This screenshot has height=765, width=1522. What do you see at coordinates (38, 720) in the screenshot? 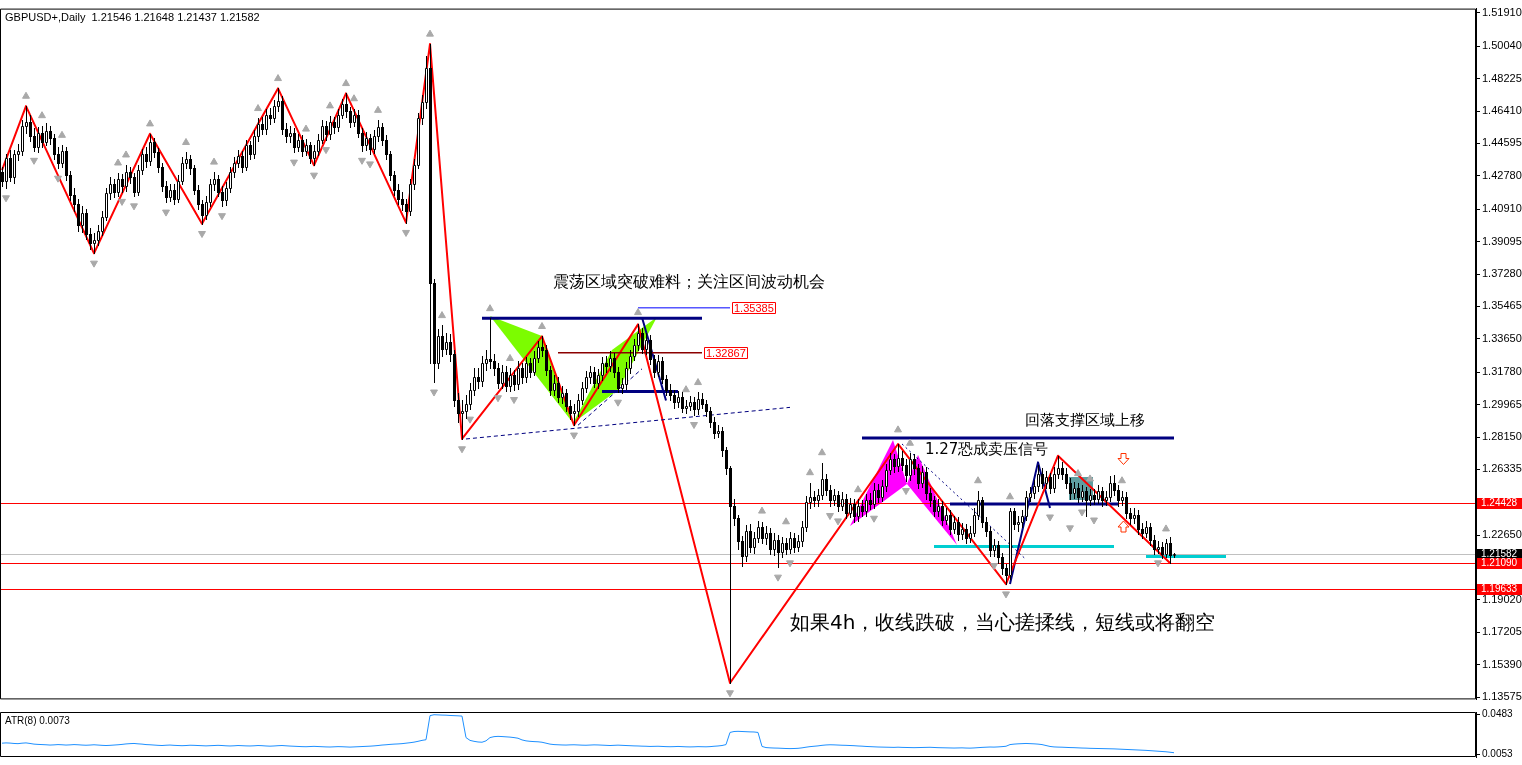
I see `chart-title: ATR(8) 0.0073` at bounding box center [38, 720].